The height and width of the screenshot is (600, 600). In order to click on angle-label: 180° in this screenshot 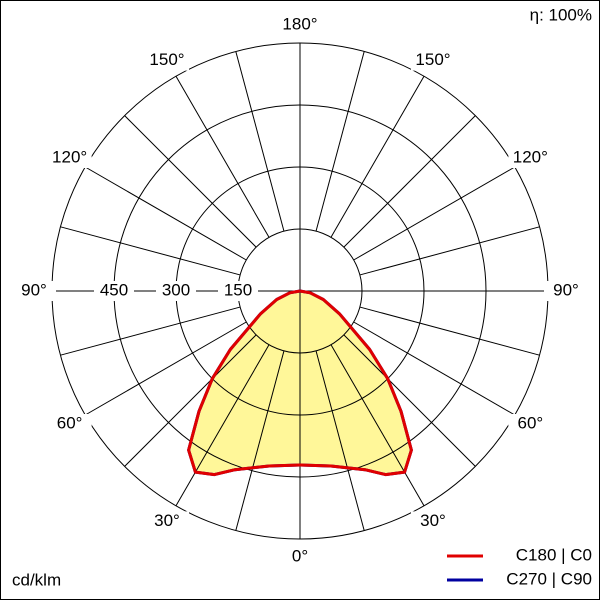, I will do `click(299, 23)`.